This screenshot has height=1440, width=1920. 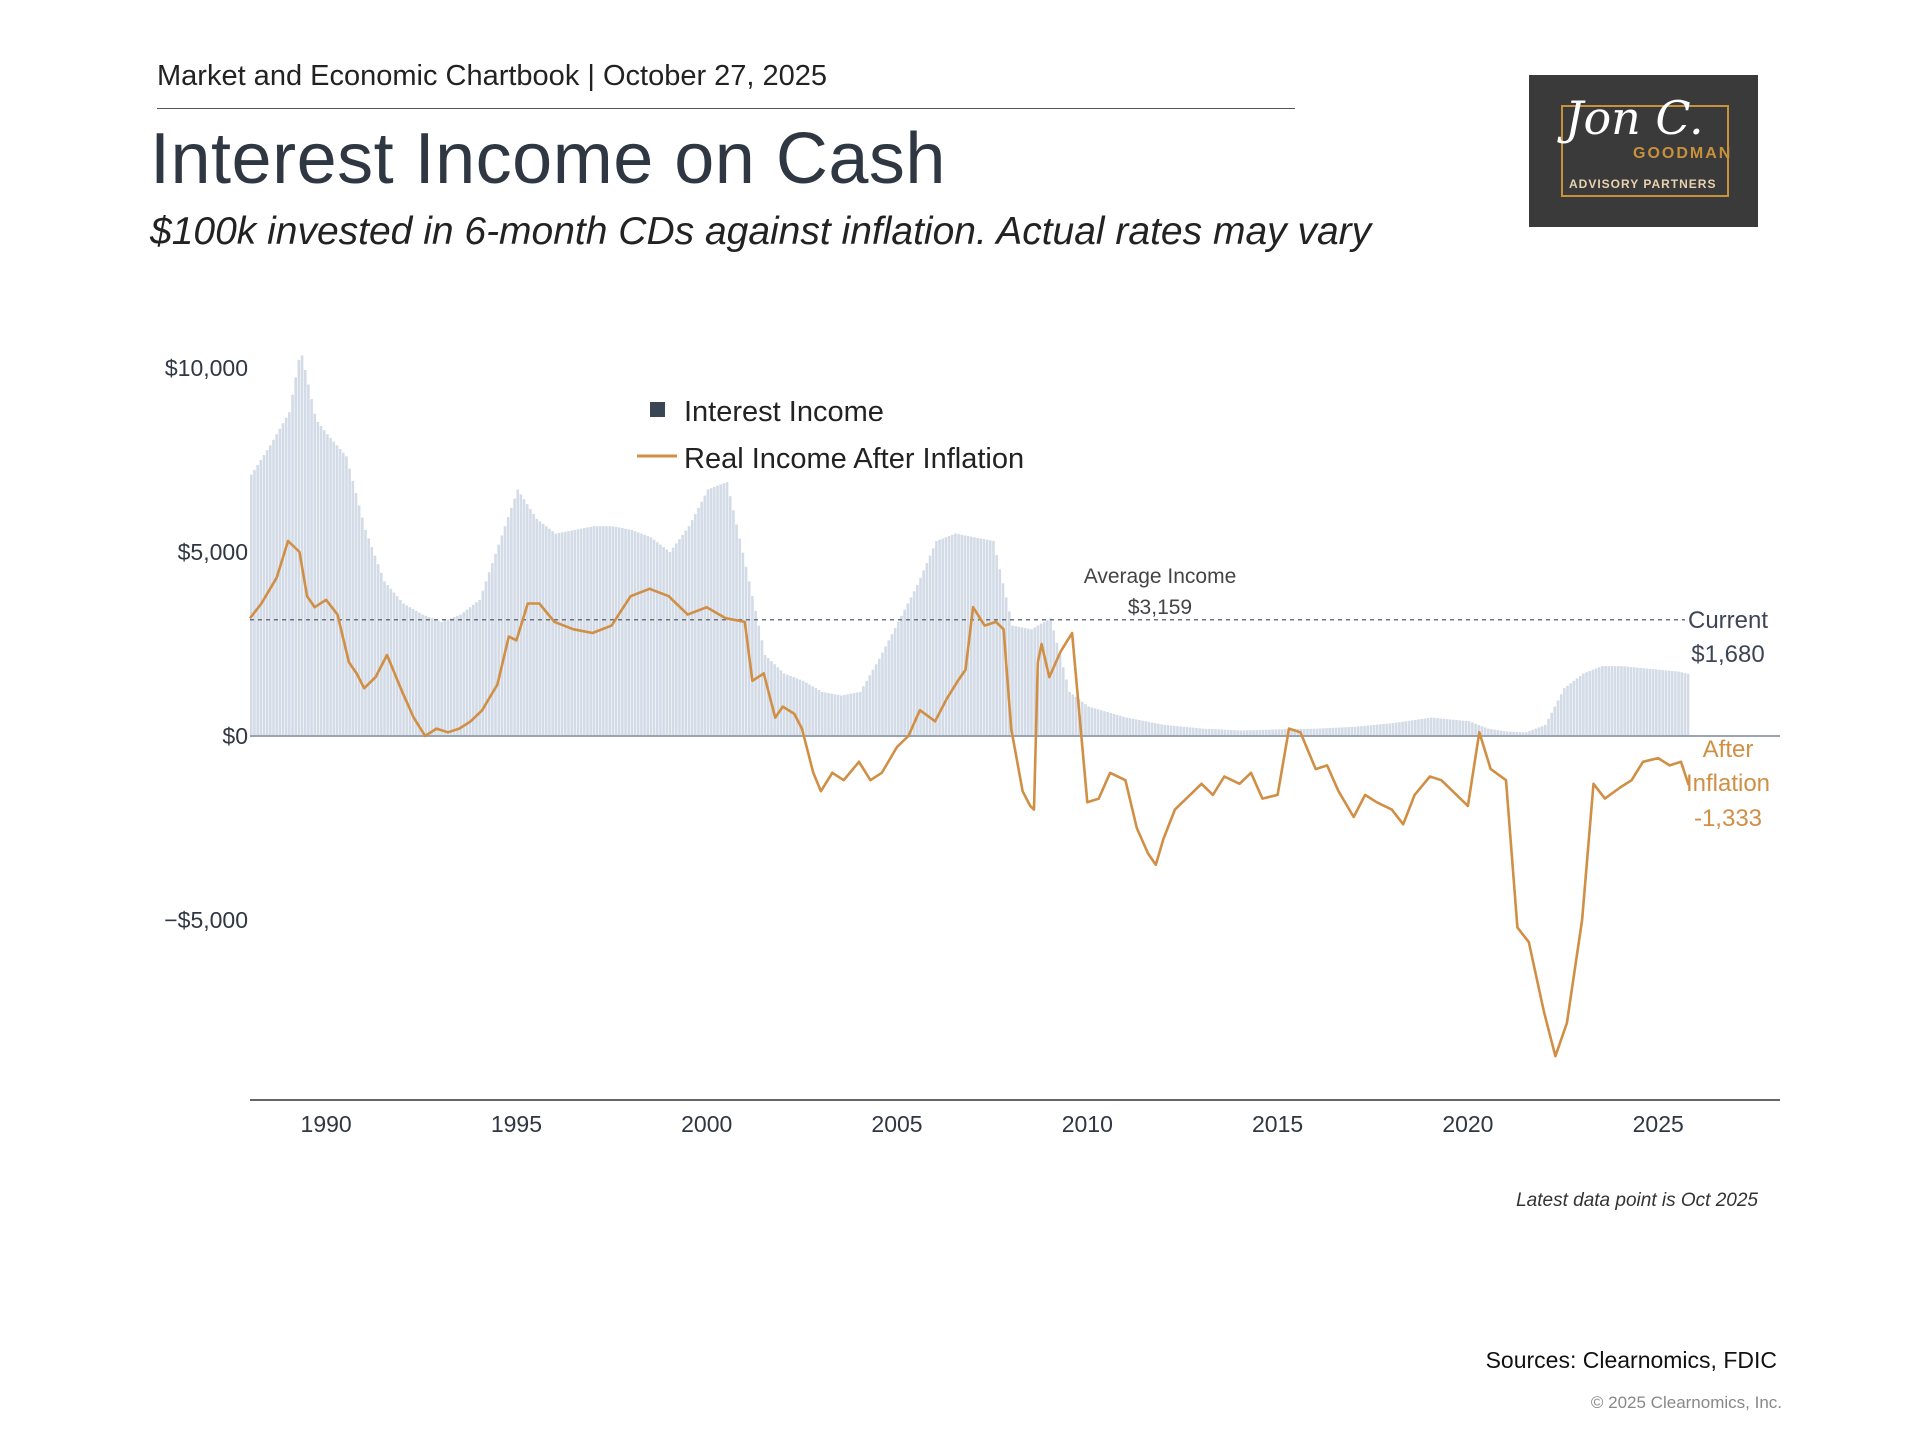 I want to click on logo-frame, so click(x=1645, y=151).